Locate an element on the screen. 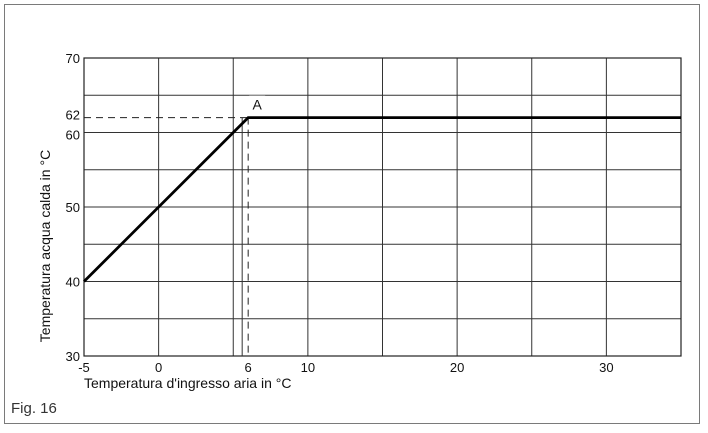 The image size is (708, 433). annotations: A is located at coordinates (257, 104).